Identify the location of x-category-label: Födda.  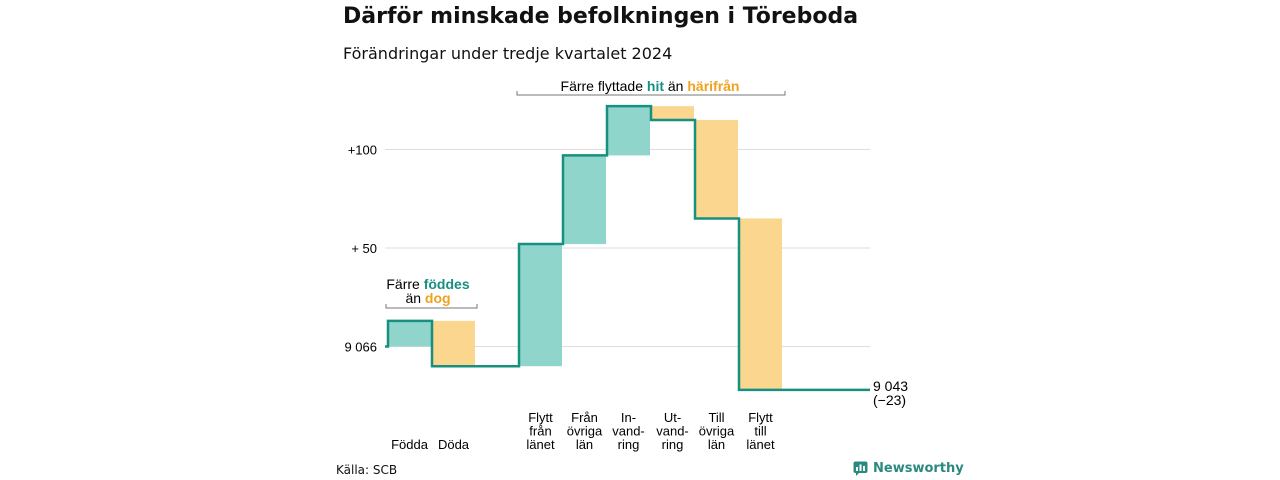
(410, 444).